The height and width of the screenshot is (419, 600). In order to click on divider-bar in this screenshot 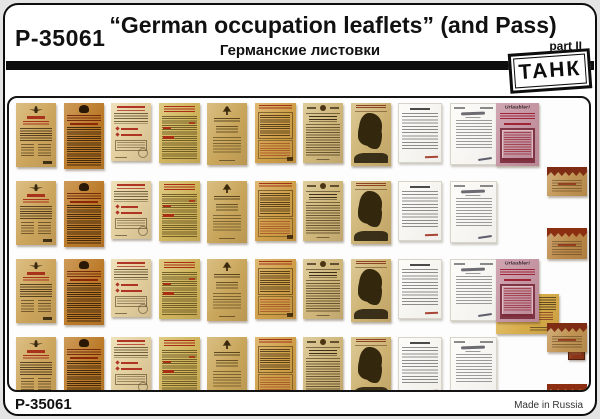, I will do `click(300, 65)`.